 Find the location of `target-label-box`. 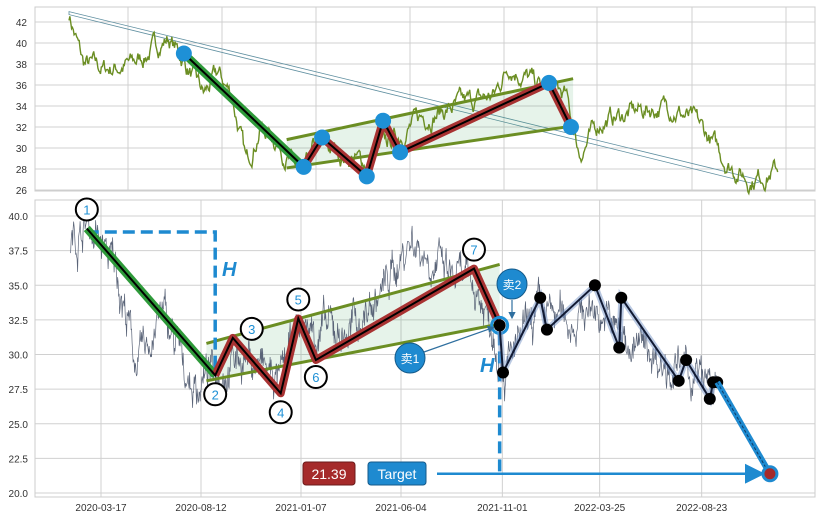

target-label-box is located at coordinates (397, 473).